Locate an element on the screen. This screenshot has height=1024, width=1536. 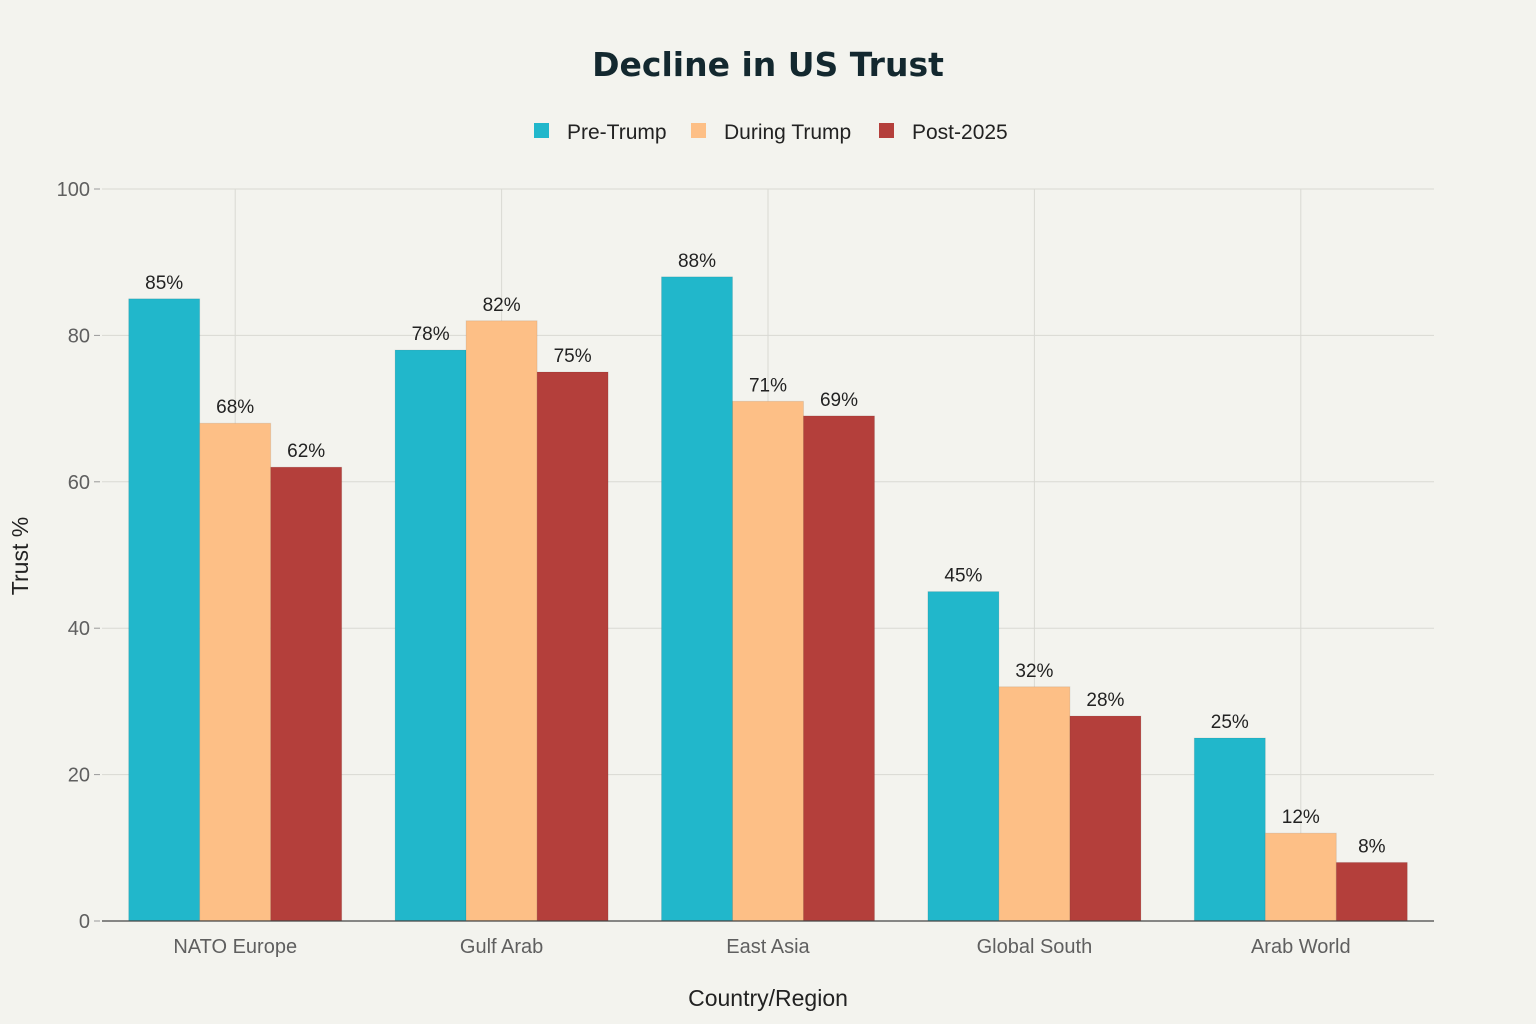
data-label: 85% is located at coordinates (164, 283).